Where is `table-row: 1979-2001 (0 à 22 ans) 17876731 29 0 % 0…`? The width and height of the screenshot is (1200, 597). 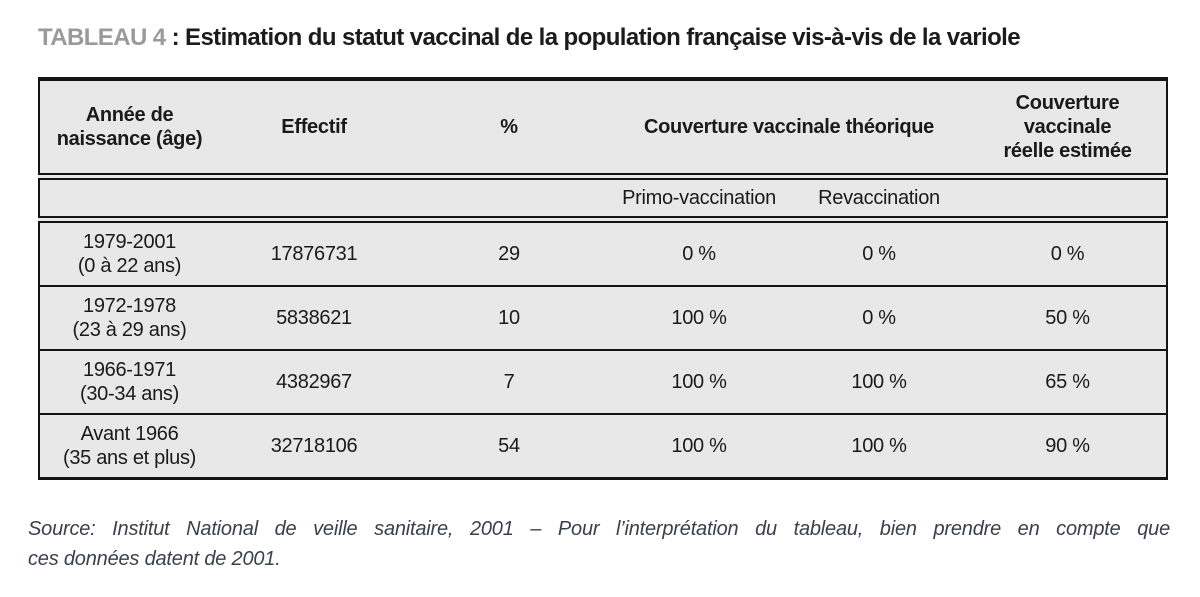
table-row: 1979-2001 (0 à 22 ans) 17876731 29 0 % 0… is located at coordinates (603, 252).